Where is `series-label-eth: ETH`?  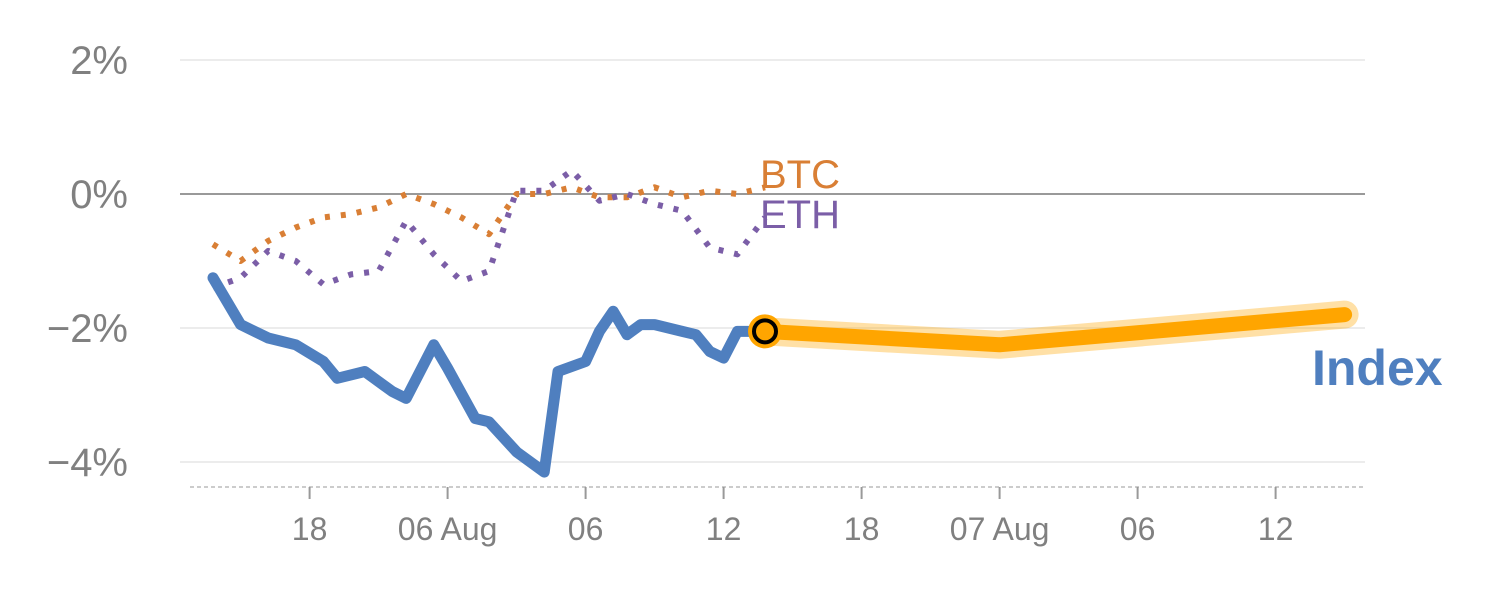 series-label-eth: ETH is located at coordinates (800, 215).